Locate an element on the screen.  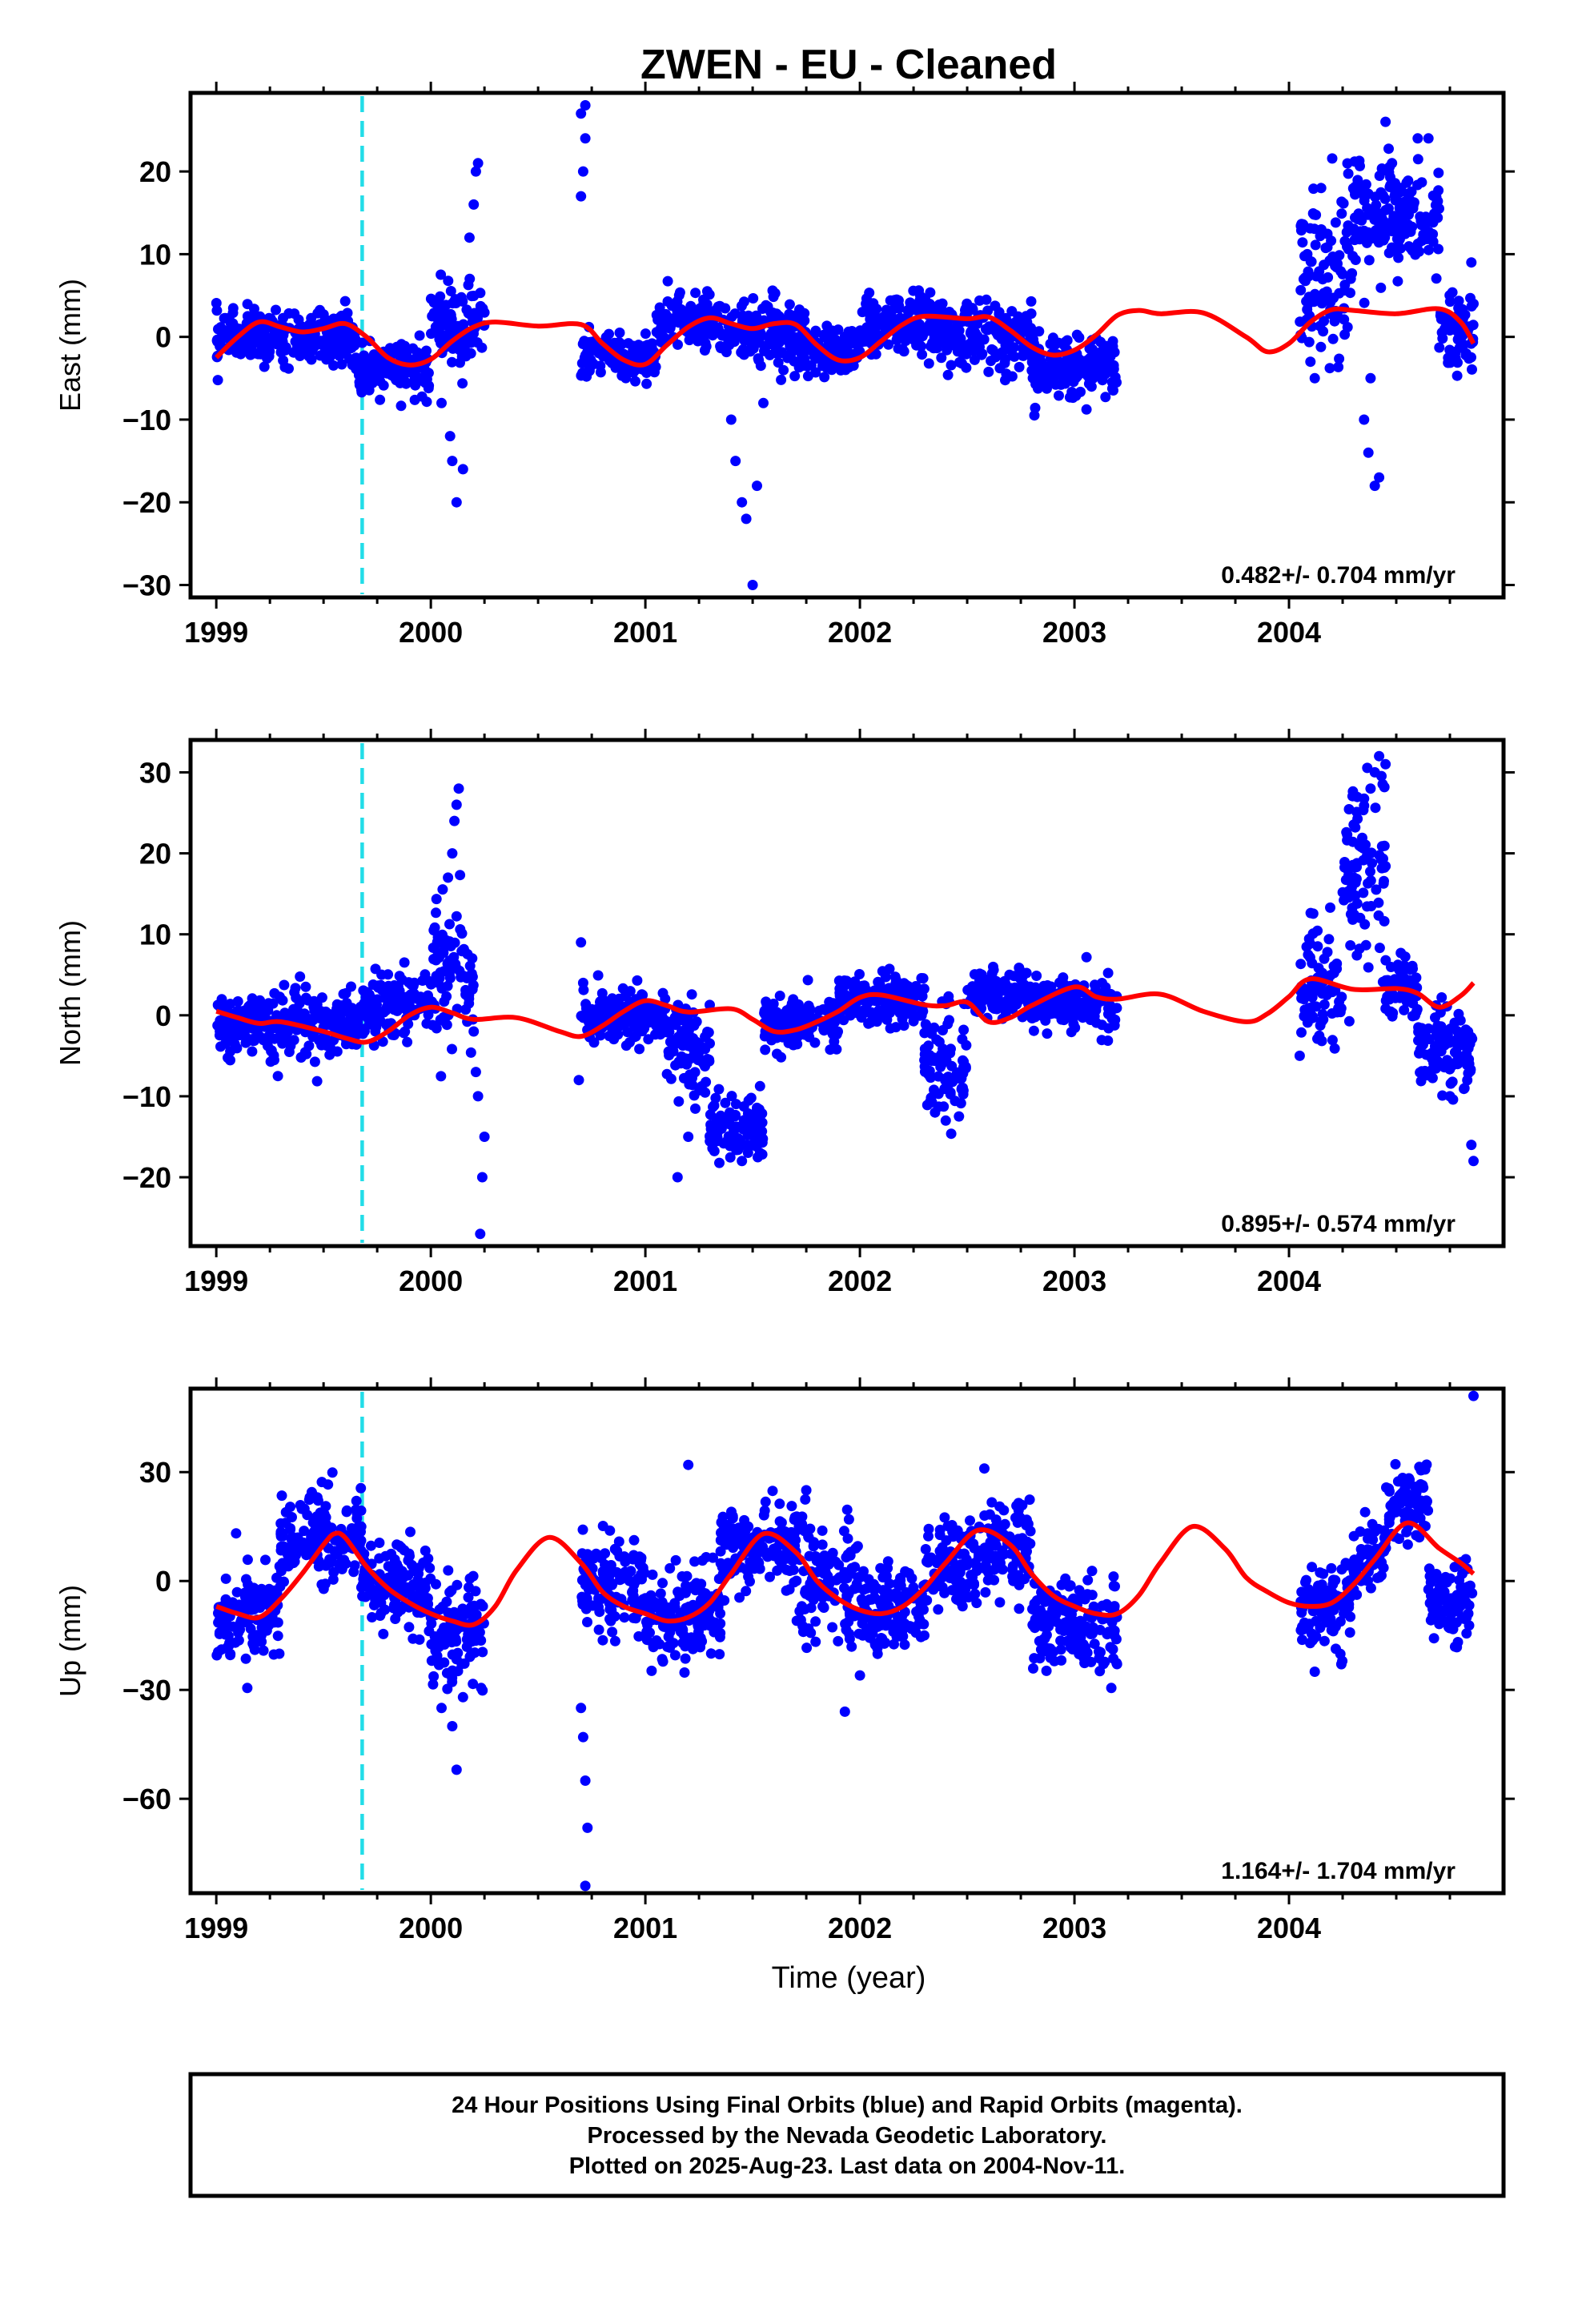
north-y-axis-label: North (mm) is located at coordinates (70, 993).